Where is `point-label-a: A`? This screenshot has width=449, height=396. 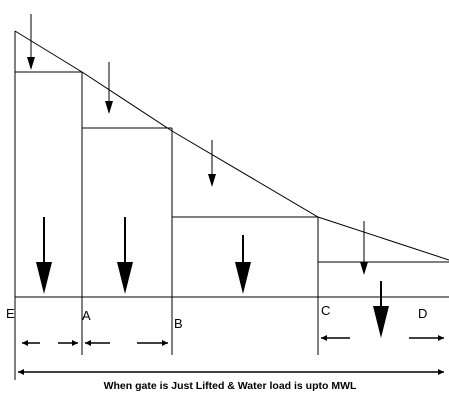
point-label-a: A is located at coordinates (86, 315).